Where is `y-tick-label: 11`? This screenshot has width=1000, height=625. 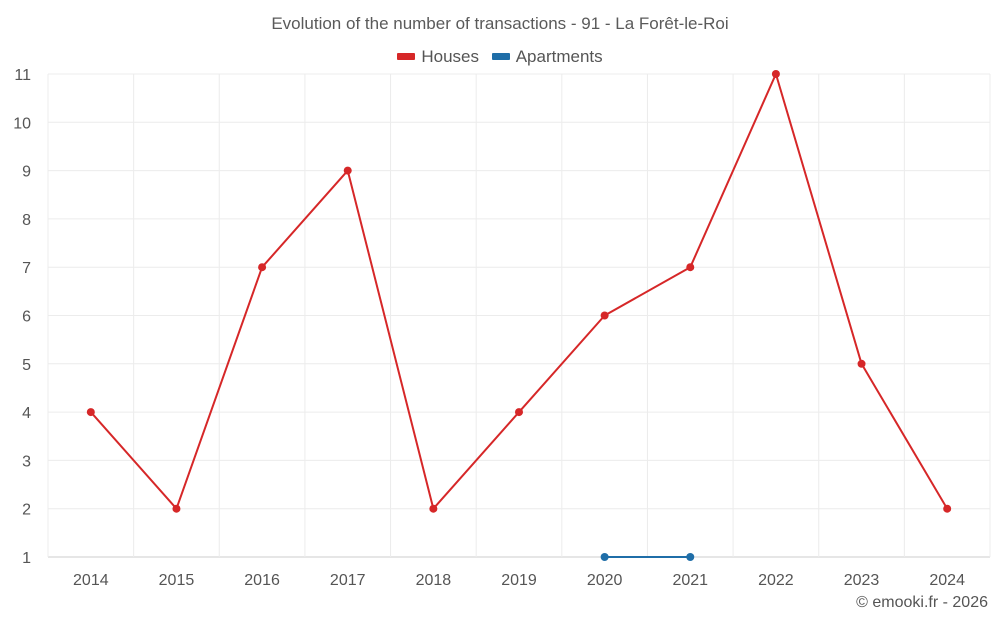 y-tick-label: 11 is located at coordinates (22, 75).